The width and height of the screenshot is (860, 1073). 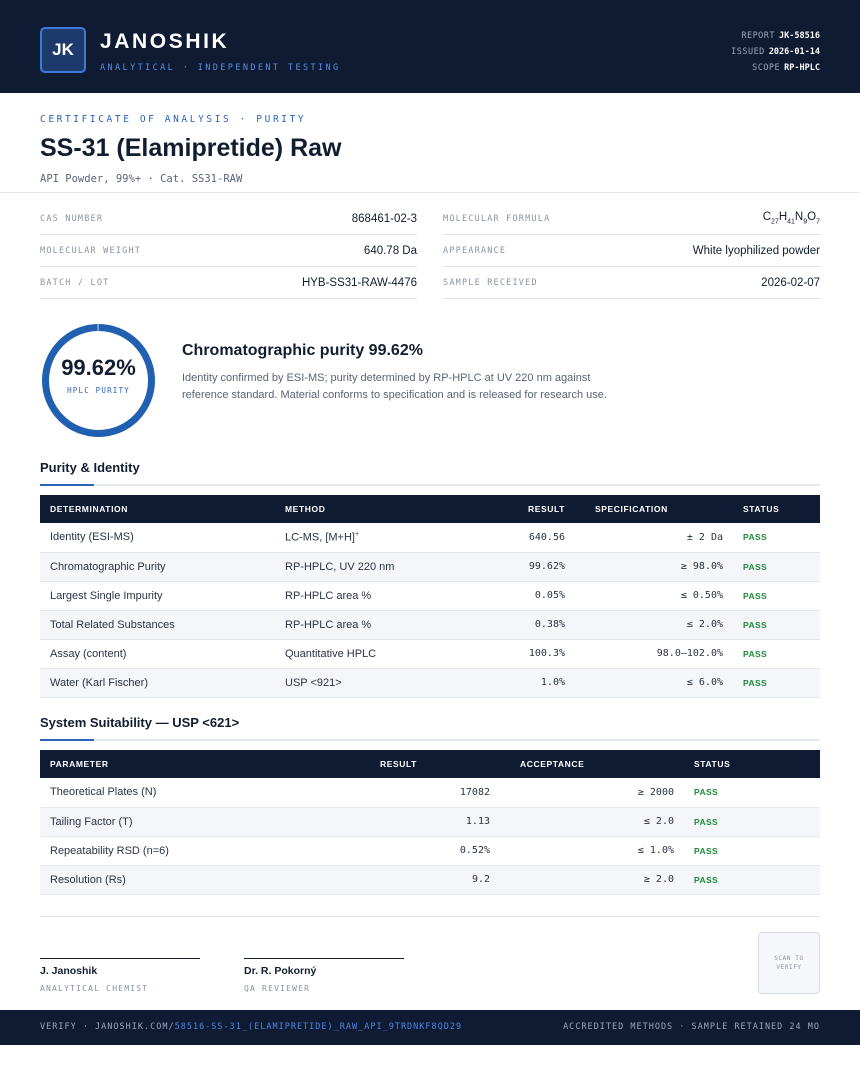 I want to click on section-title-purity: Purity & Identity, so click(x=90, y=467).